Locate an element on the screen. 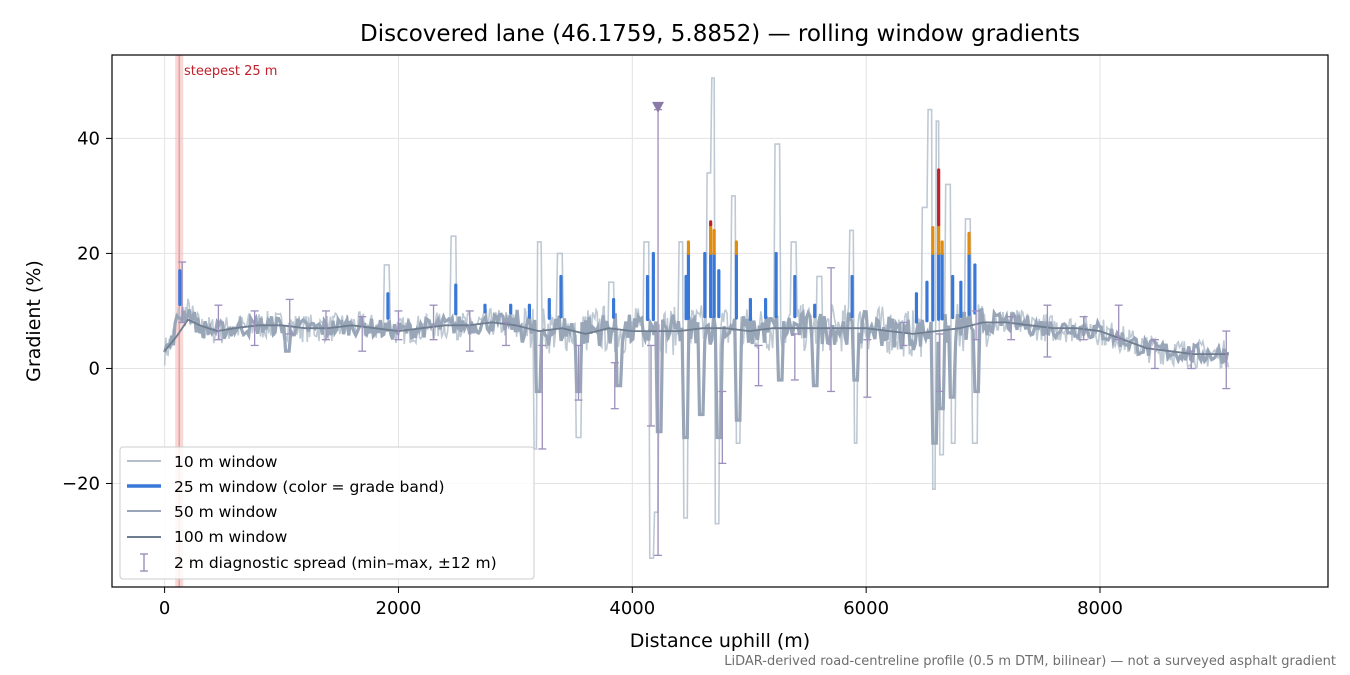 The height and width of the screenshot is (675, 1350). y-tick-label: 40 is located at coordinates (88, 138).